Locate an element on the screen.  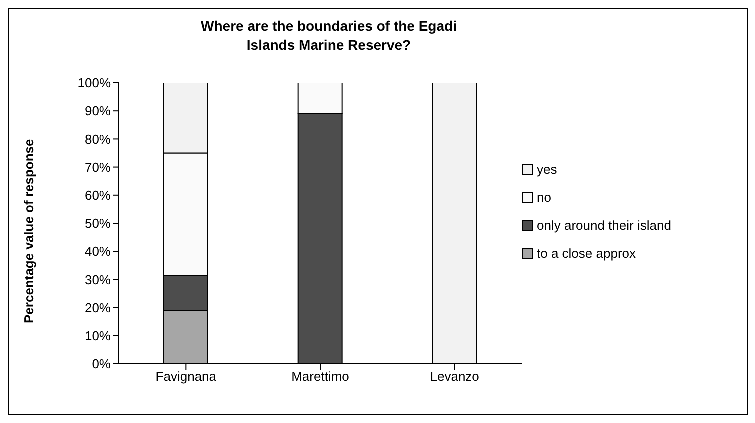
x-tick-label: Marettimo is located at coordinates (321, 376).